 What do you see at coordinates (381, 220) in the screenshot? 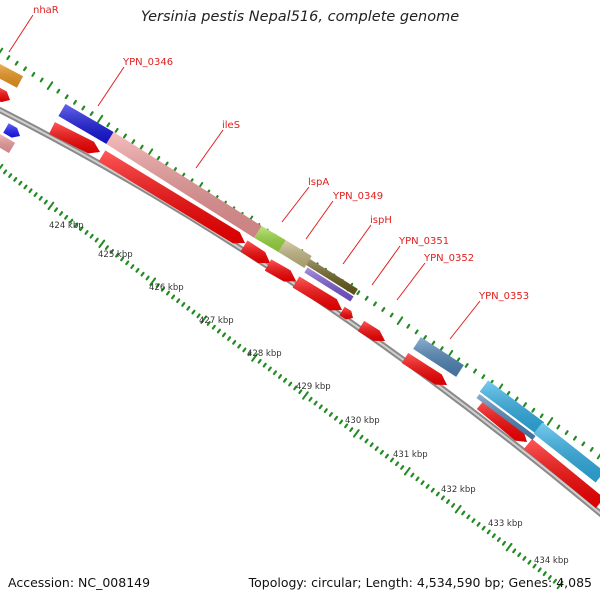
I see `gene-label: ispH` at bounding box center [381, 220].